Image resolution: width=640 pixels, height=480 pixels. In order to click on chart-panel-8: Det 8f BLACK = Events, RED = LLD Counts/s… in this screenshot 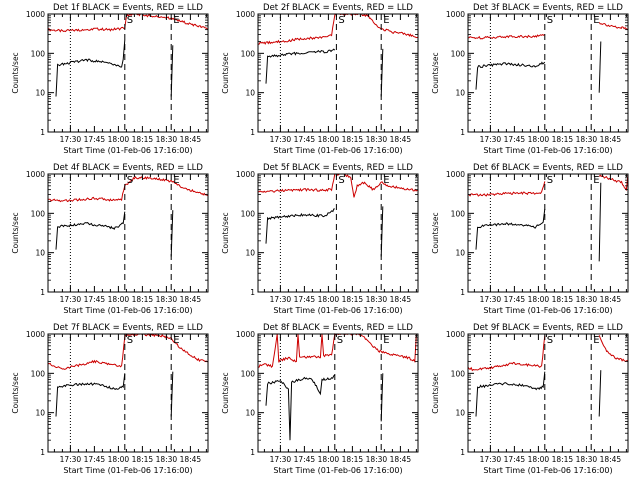, I will do `click(320, 399)`.